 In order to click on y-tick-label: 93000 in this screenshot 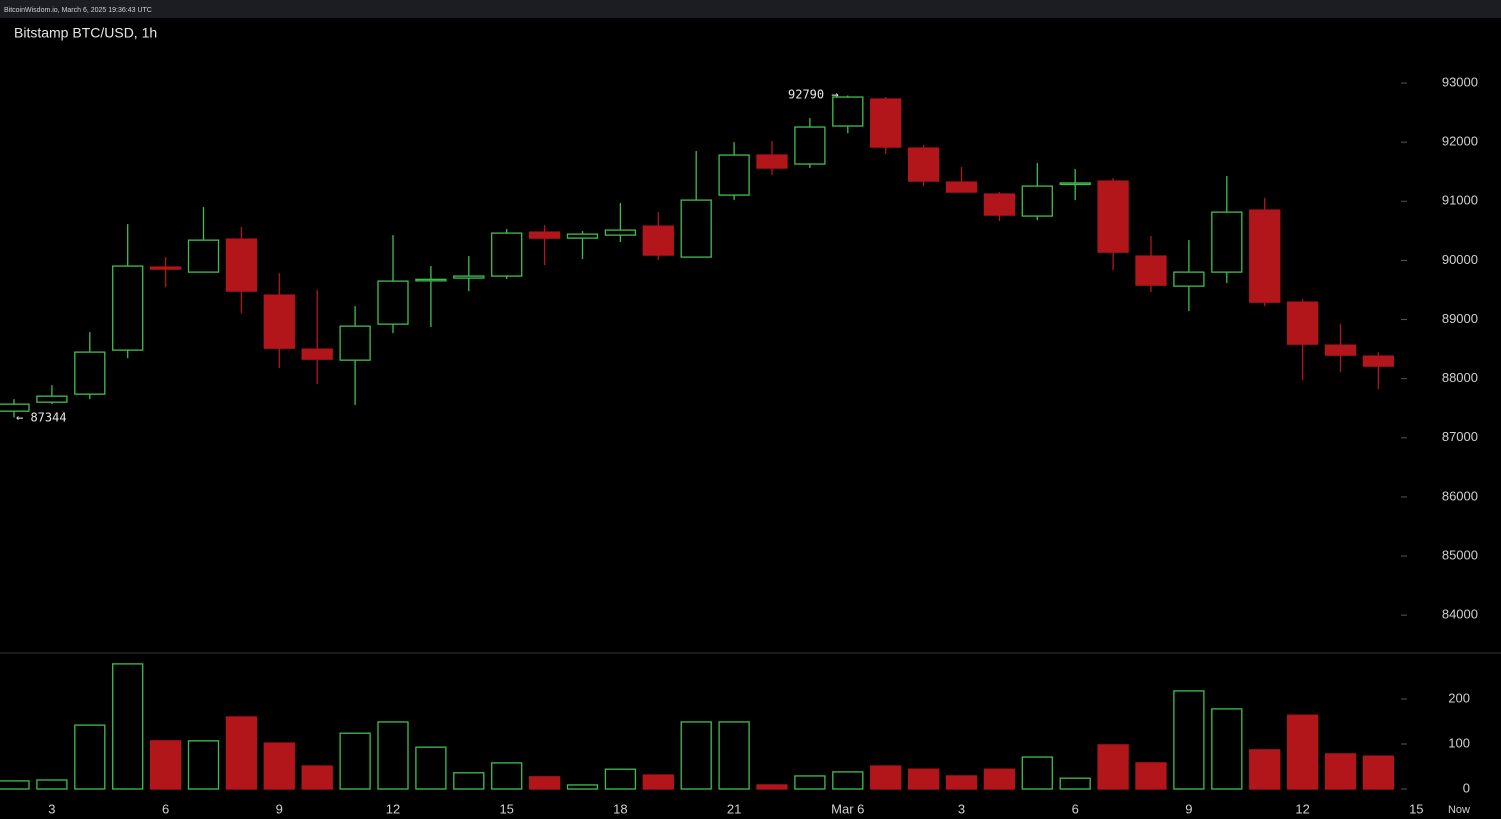, I will do `click(1460, 81)`.